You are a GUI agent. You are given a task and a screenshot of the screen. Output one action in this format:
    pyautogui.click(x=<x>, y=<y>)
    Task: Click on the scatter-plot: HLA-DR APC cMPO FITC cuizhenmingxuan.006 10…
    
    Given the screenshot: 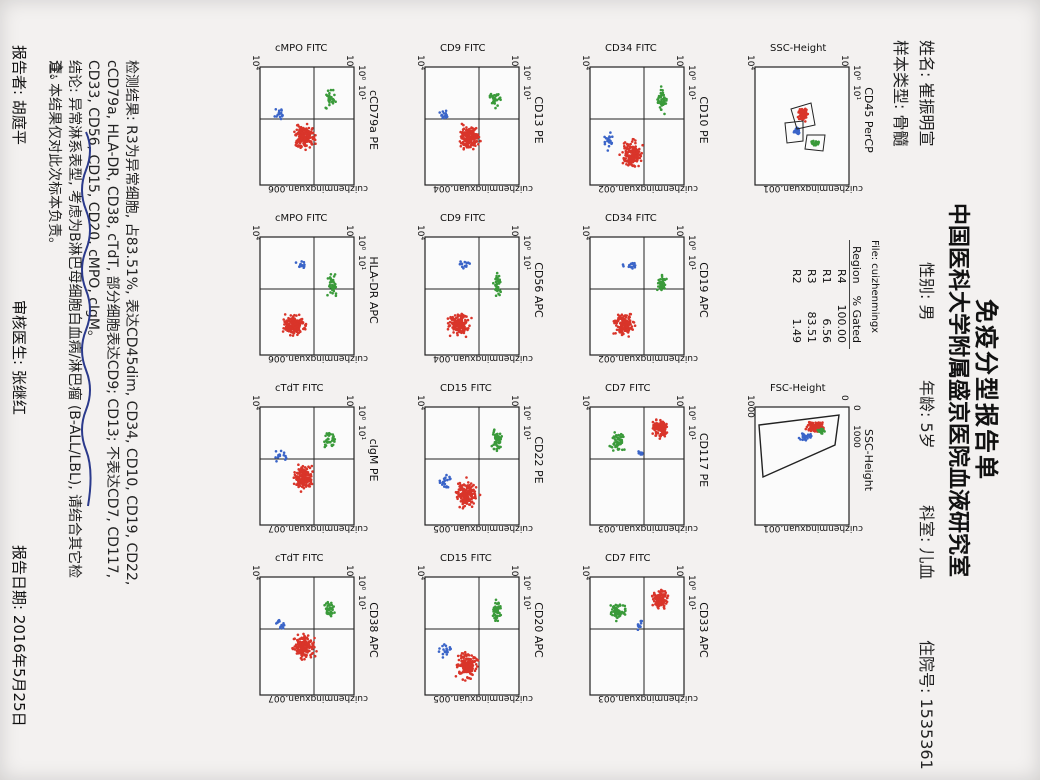 What is the action you would take?
    pyautogui.click(x=315, y=289)
    